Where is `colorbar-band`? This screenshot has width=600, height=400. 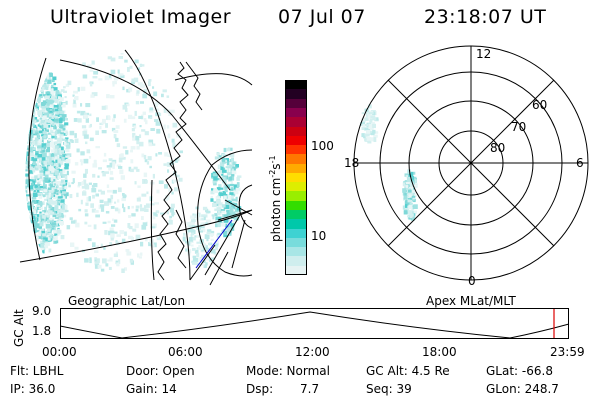
colorbar-band is located at coordinates (296, 242).